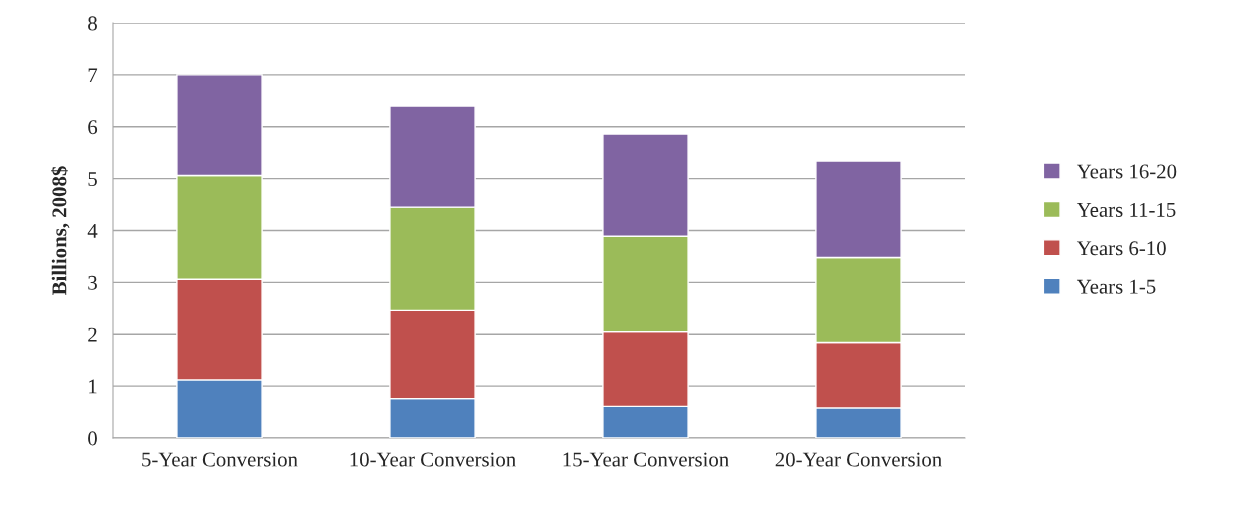 The height and width of the screenshot is (506, 1258). Describe the element at coordinates (93, 127) in the screenshot. I see `y-tick-label: 6` at that location.